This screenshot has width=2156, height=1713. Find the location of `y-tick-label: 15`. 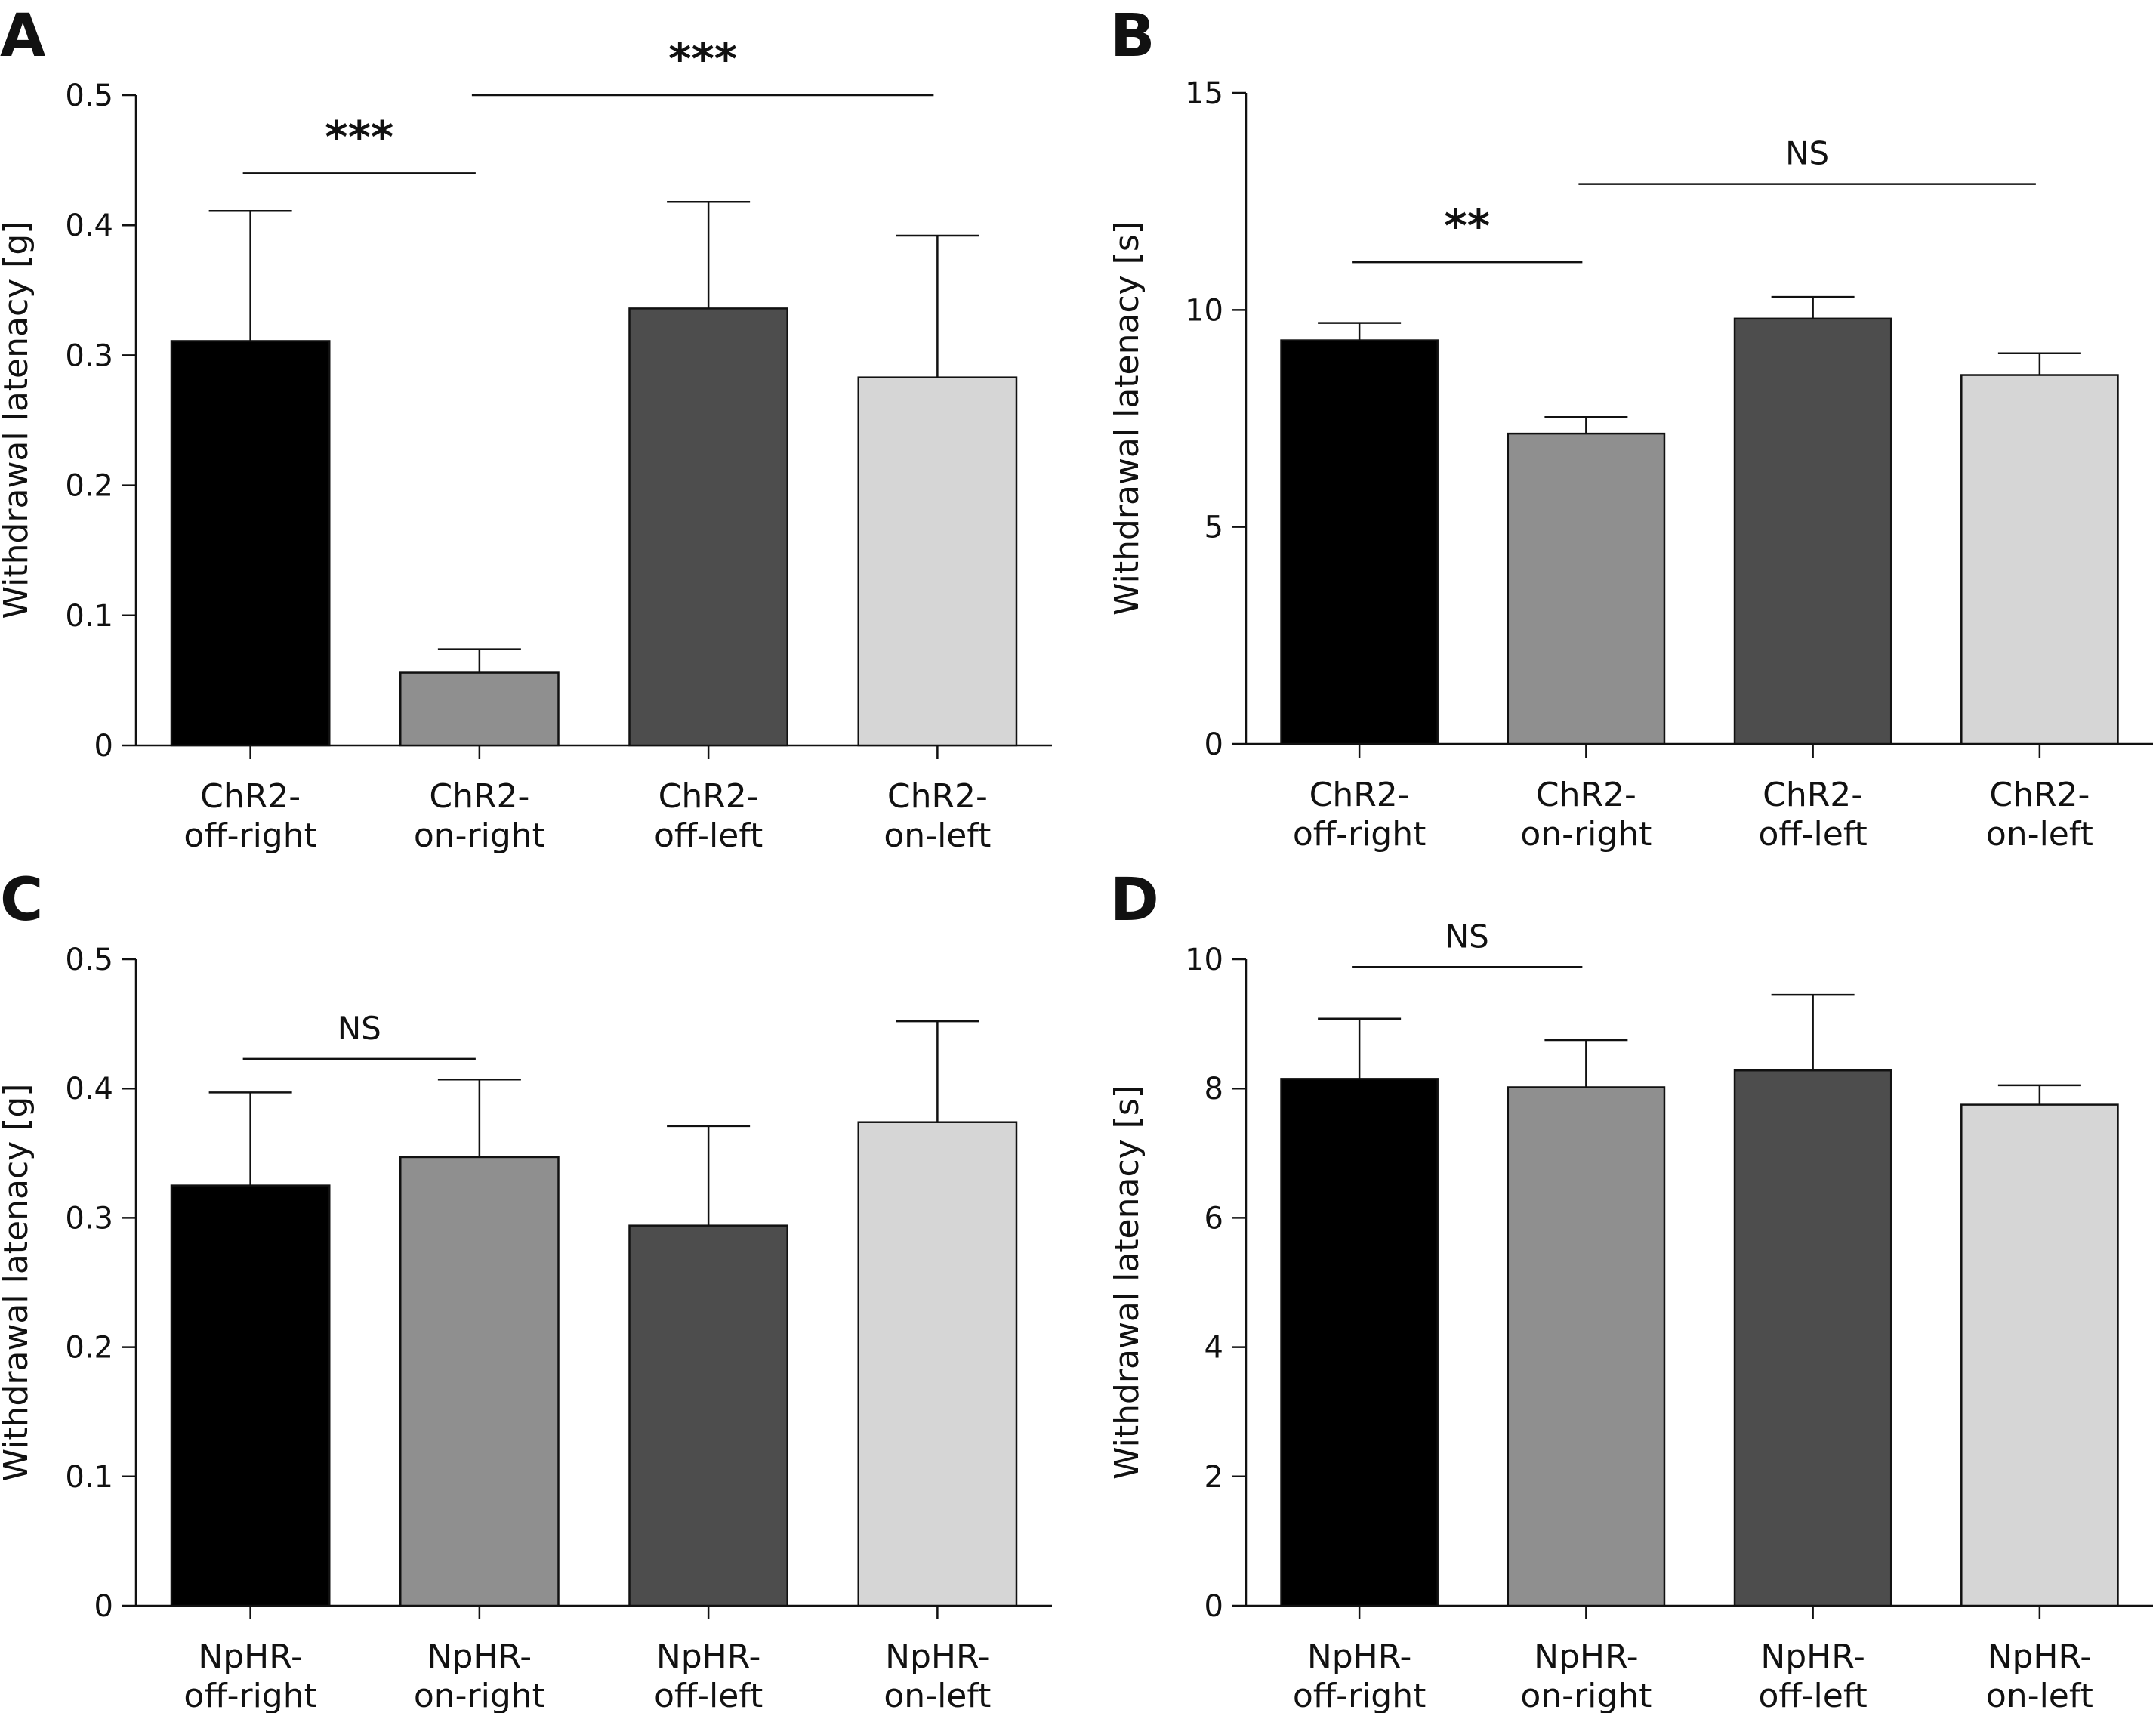

y-tick-label: 15 is located at coordinates (1204, 94).